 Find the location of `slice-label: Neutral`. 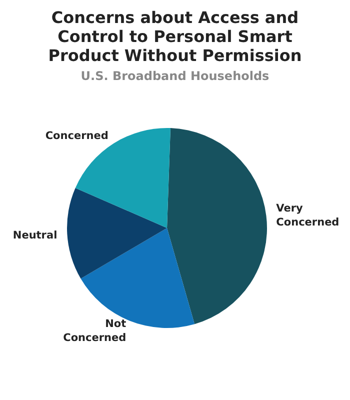

slice-label: Neutral is located at coordinates (35, 236).